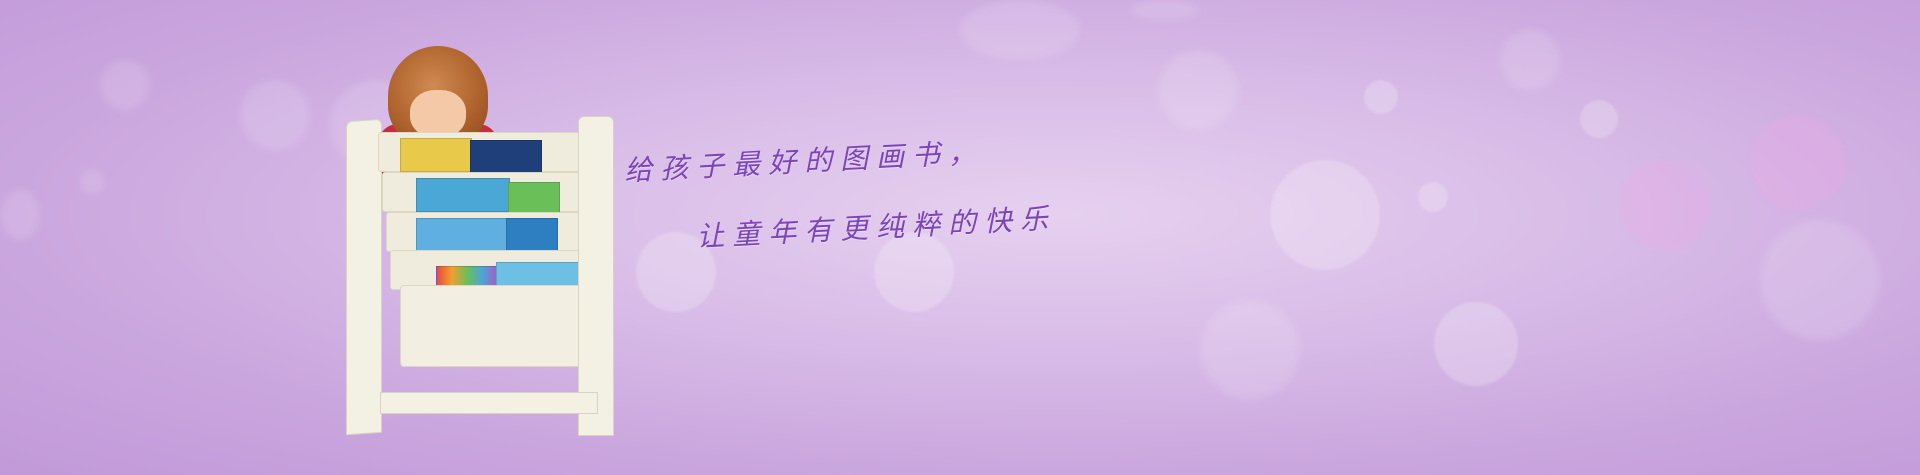 The width and height of the screenshot is (1920, 475). Describe the element at coordinates (489, 403) in the screenshot. I see `shelf-base` at that location.